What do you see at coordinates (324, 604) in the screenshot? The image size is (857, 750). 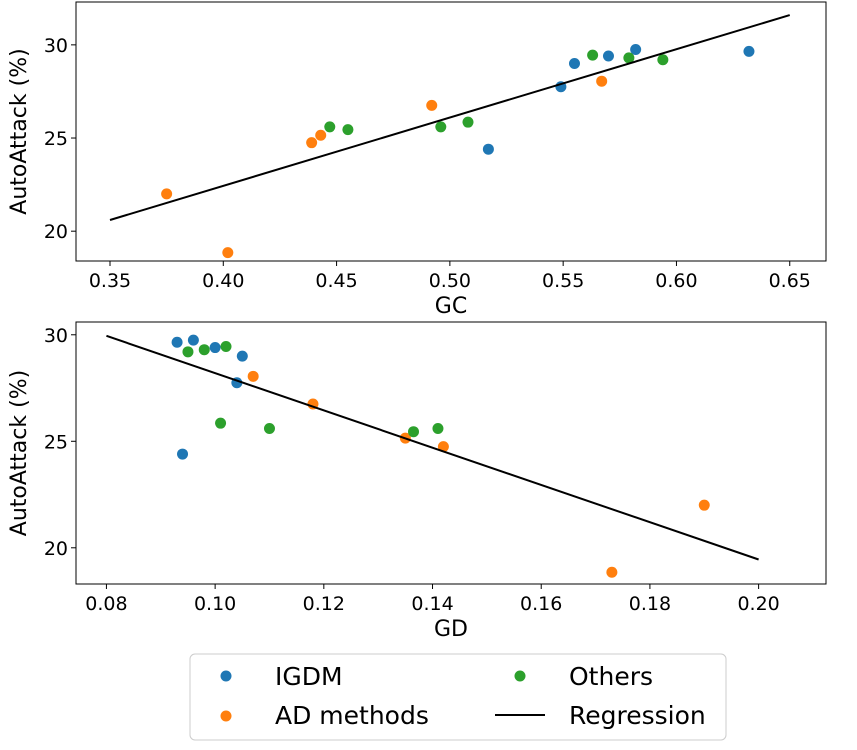 I see `x-tick-label: 0.12` at bounding box center [324, 604].